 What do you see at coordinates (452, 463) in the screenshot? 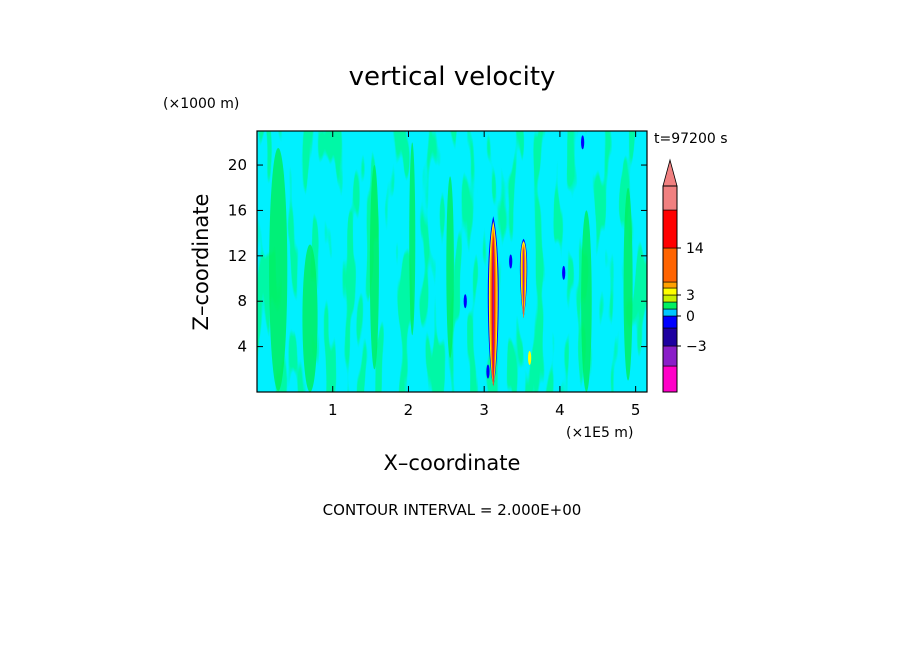
I see `x-axis-label: X–coordinate` at bounding box center [452, 463].